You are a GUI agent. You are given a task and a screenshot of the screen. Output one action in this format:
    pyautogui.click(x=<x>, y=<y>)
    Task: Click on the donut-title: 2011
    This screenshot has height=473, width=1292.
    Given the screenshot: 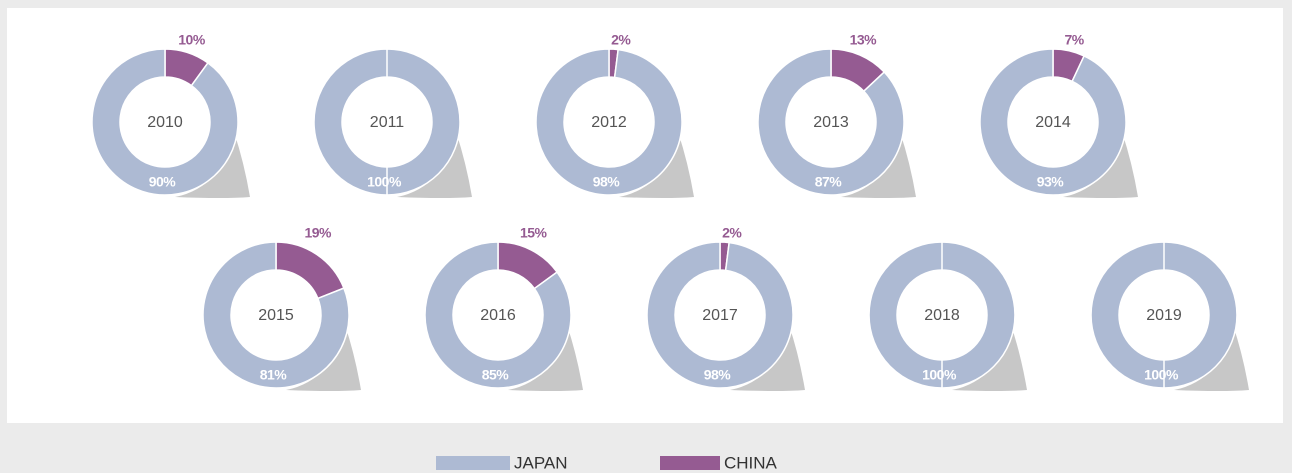 What is the action you would take?
    pyautogui.click(x=387, y=122)
    